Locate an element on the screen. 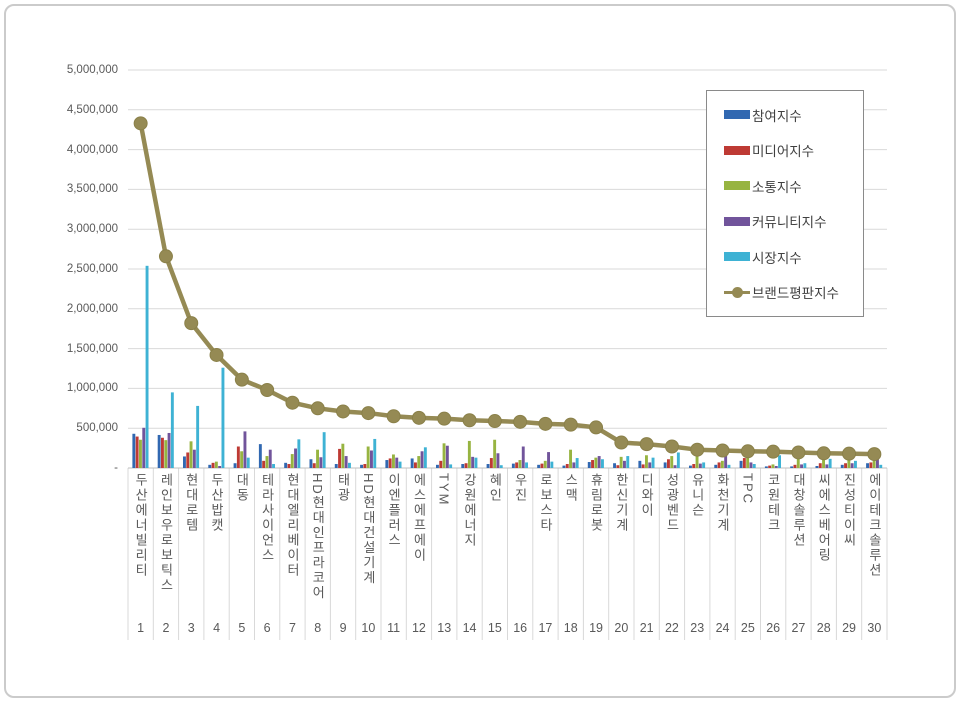  bar-s2-c5 is located at coordinates (267, 462).